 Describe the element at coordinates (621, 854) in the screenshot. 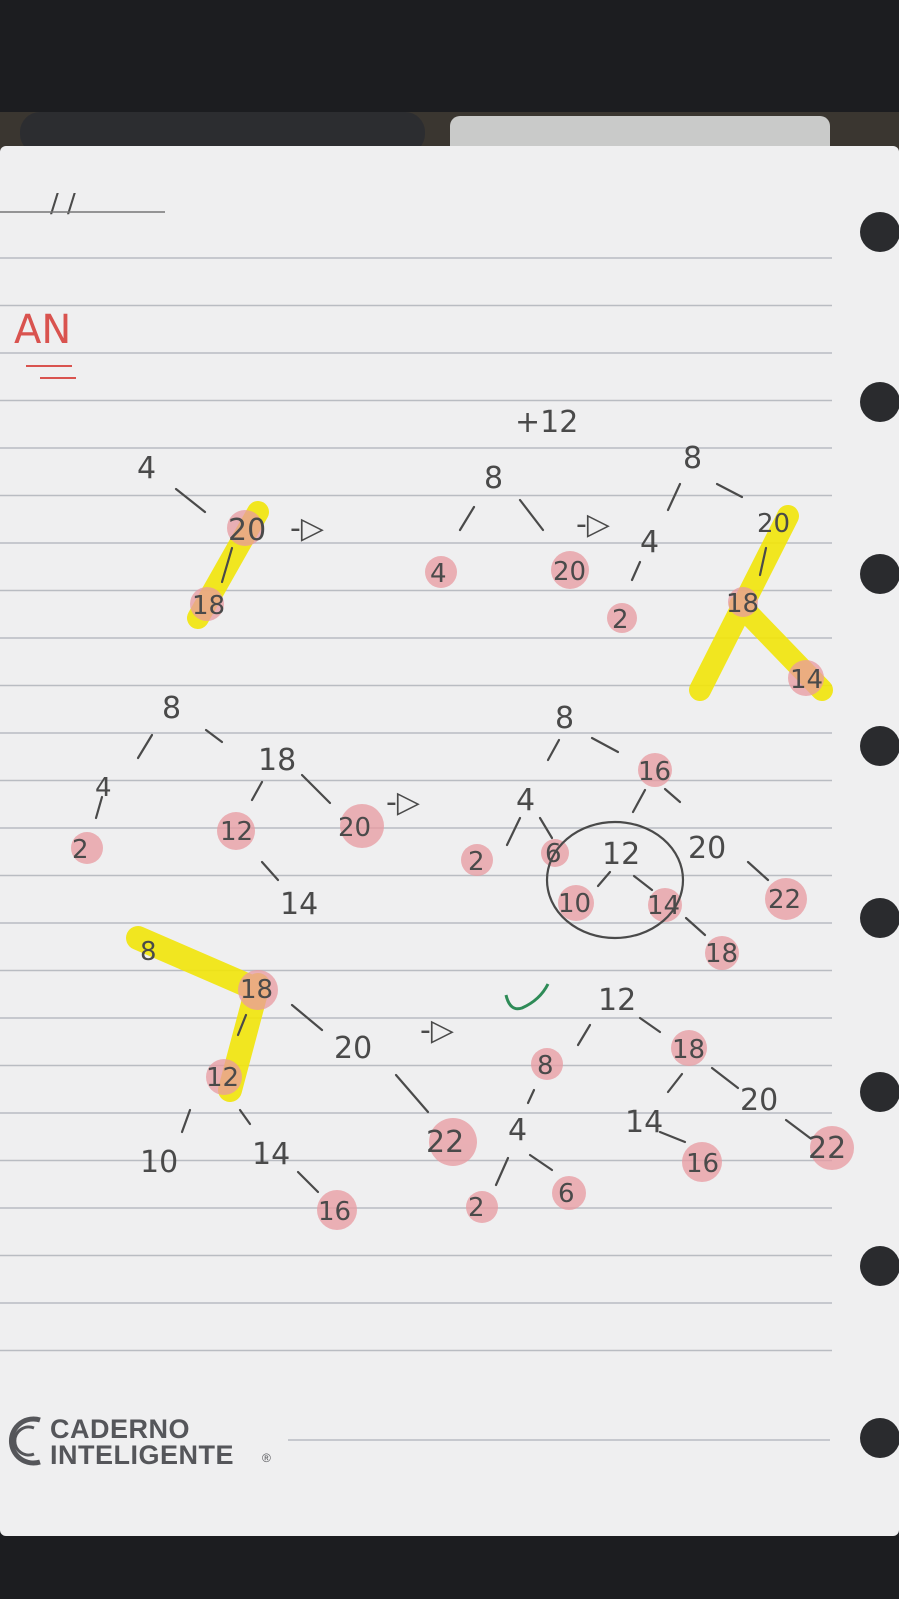

I see `t5-node-12: 12` at that location.